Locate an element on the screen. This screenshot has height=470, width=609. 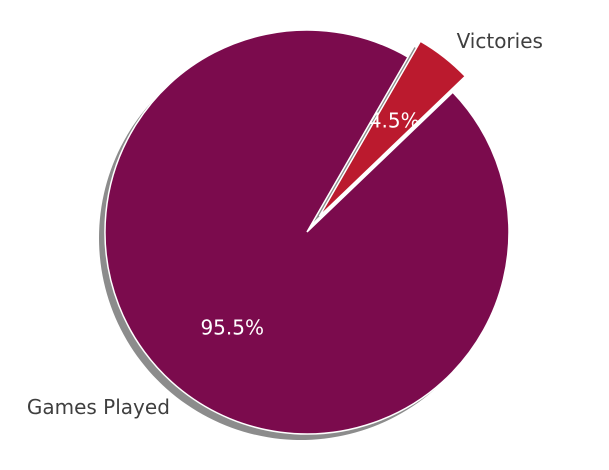
slice-label-victories: Victories is located at coordinates (500, 41).